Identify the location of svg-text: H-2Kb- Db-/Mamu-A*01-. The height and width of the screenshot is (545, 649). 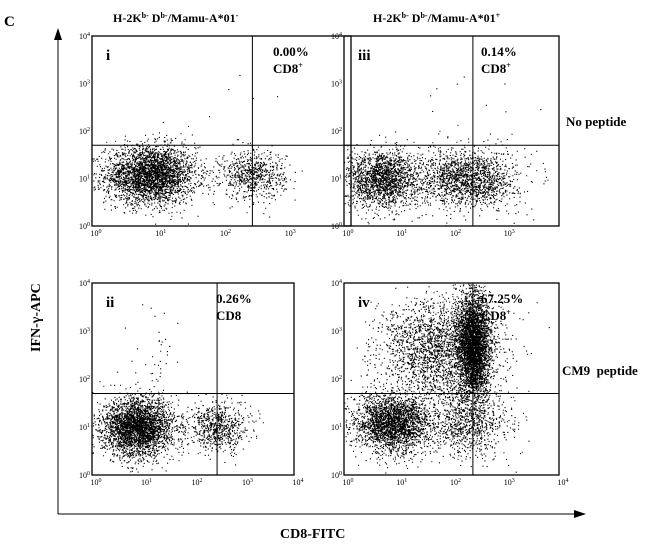
(176, 18).